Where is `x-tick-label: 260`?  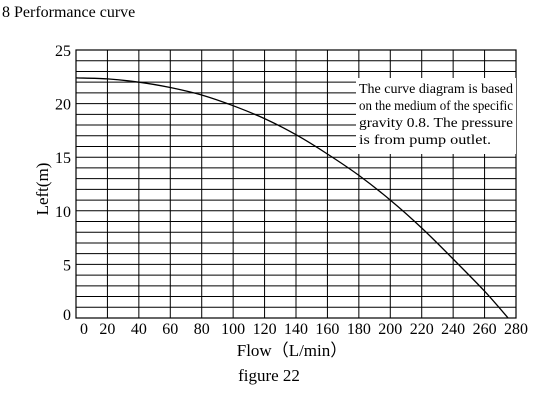
x-tick-label: 260 is located at coordinates (485, 329).